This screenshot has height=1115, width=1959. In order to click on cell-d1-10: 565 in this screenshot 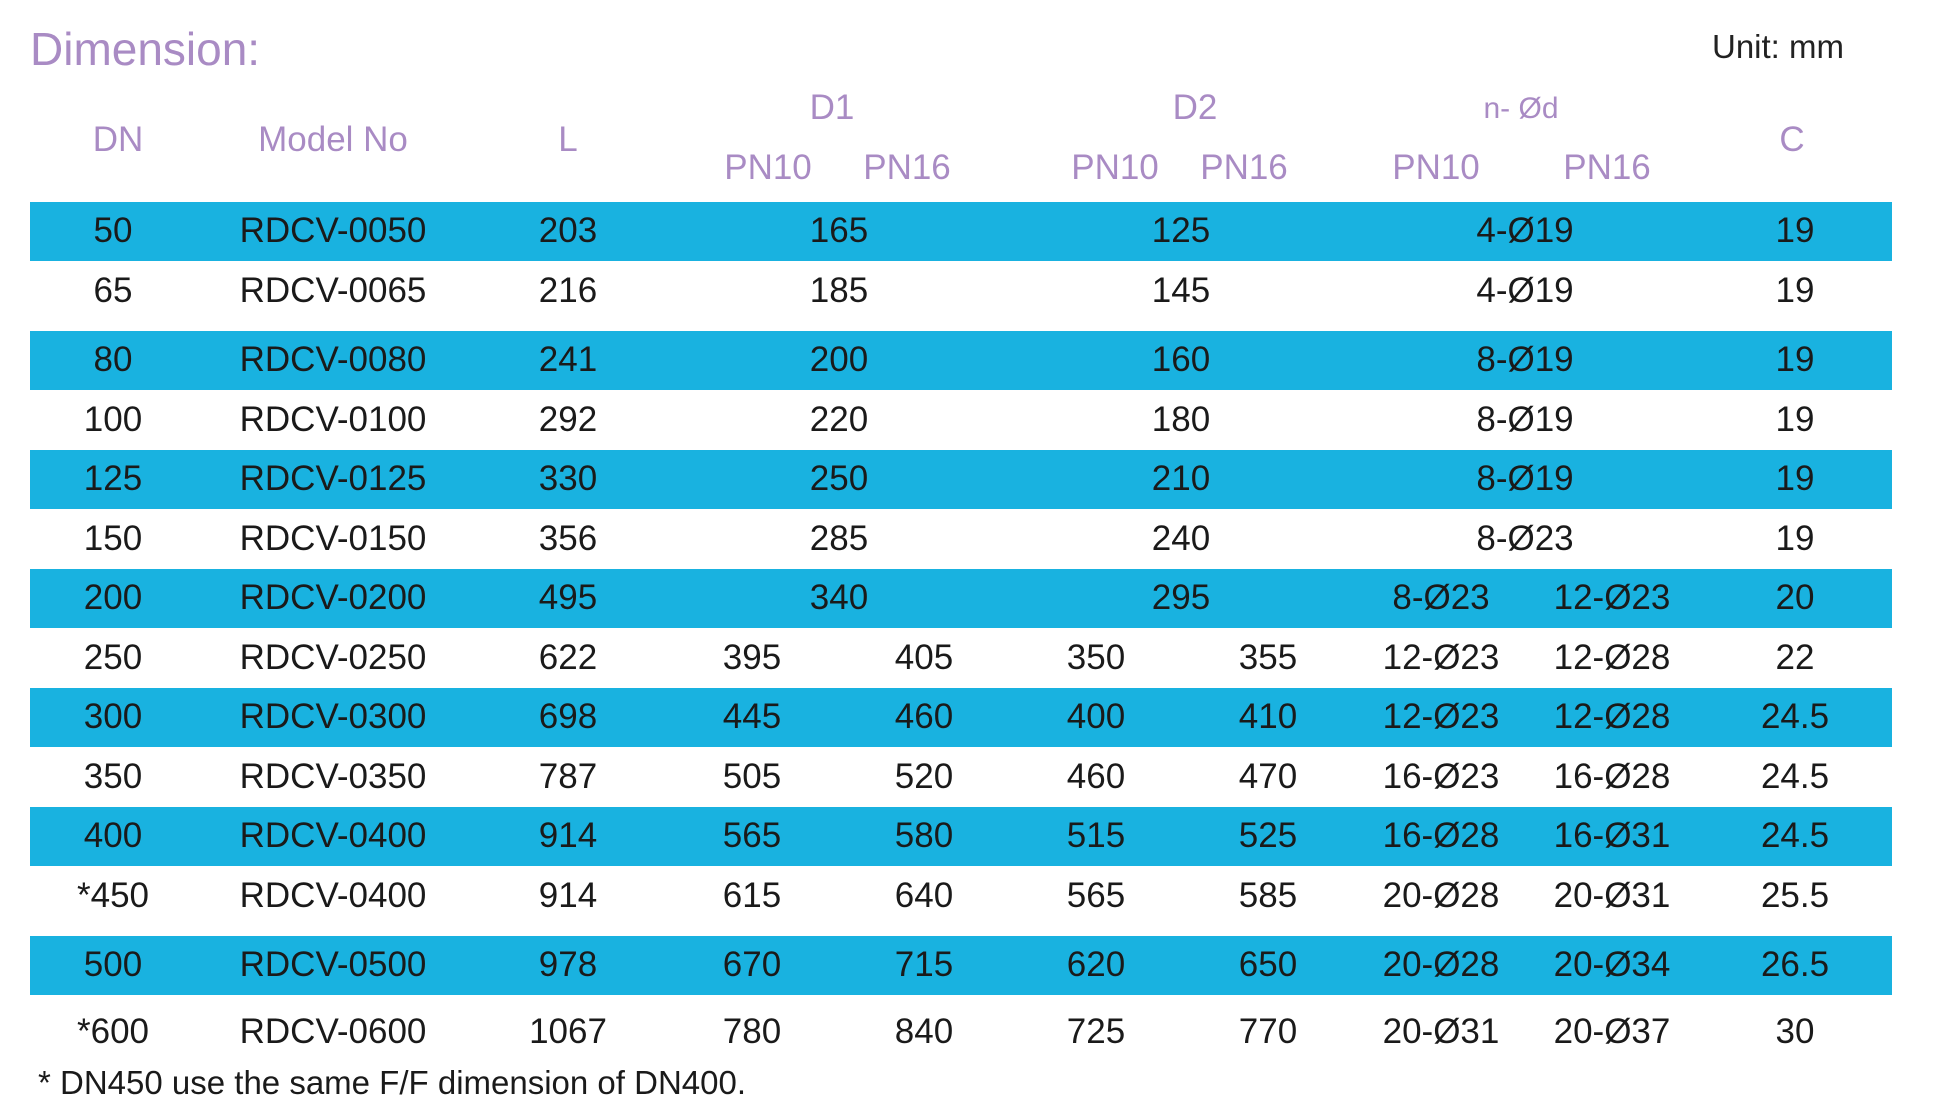, I will do `click(752, 835)`.